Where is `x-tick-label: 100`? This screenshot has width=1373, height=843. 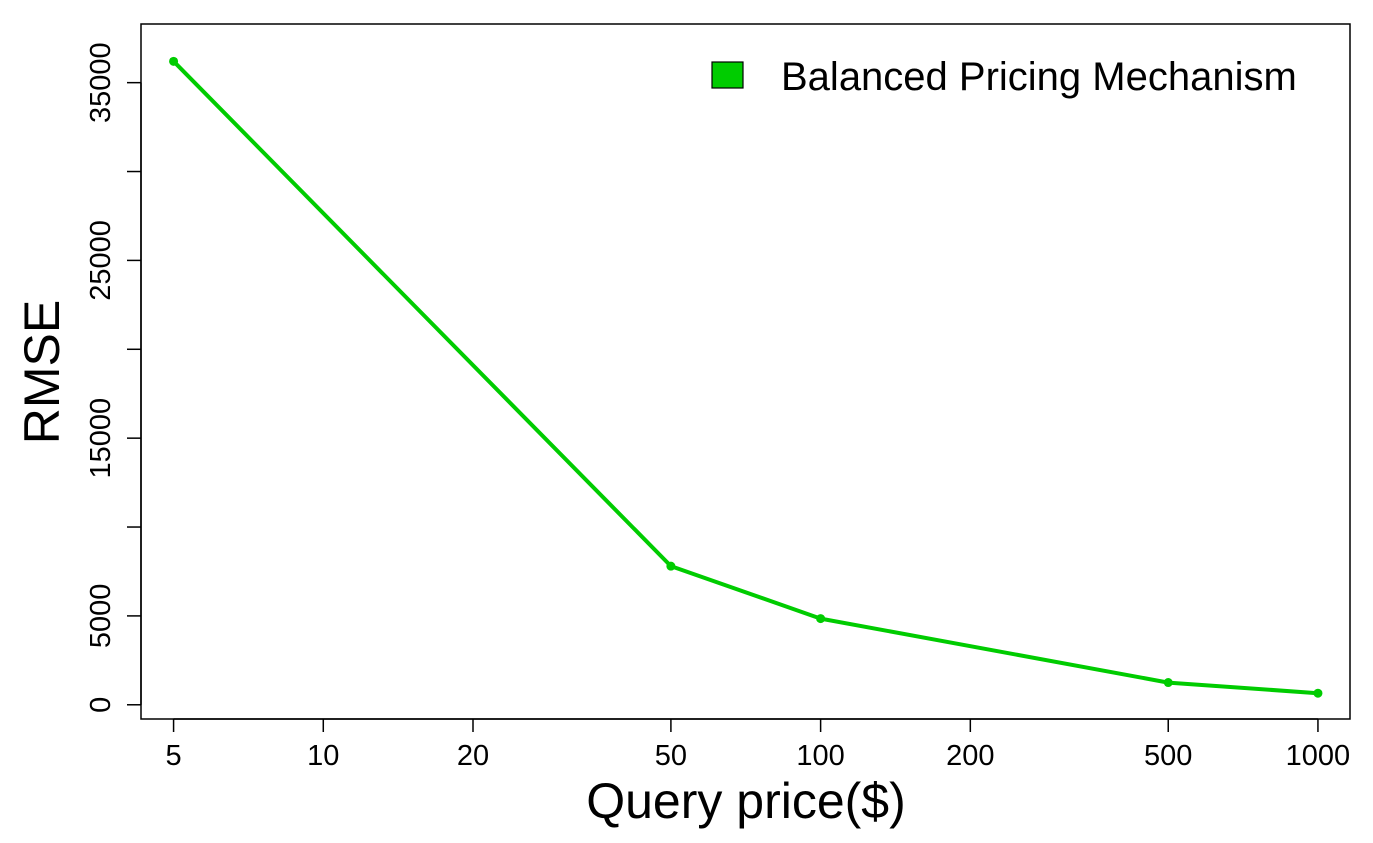 x-tick-label: 100 is located at coordinates (820, 756).